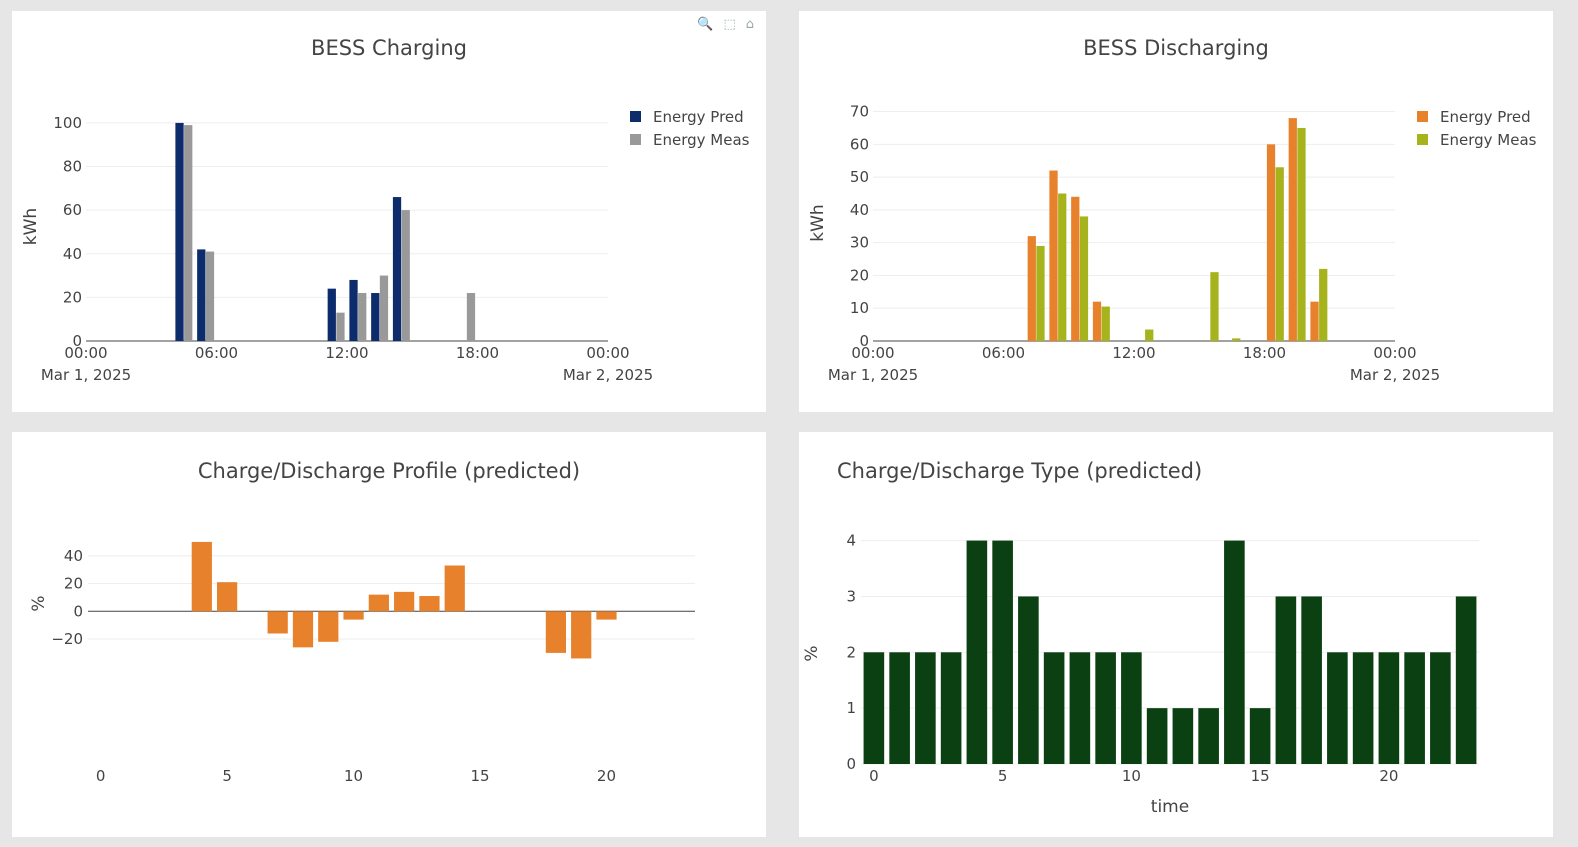  I want to click on zoom-icon: 🔍, so click(705, 24).